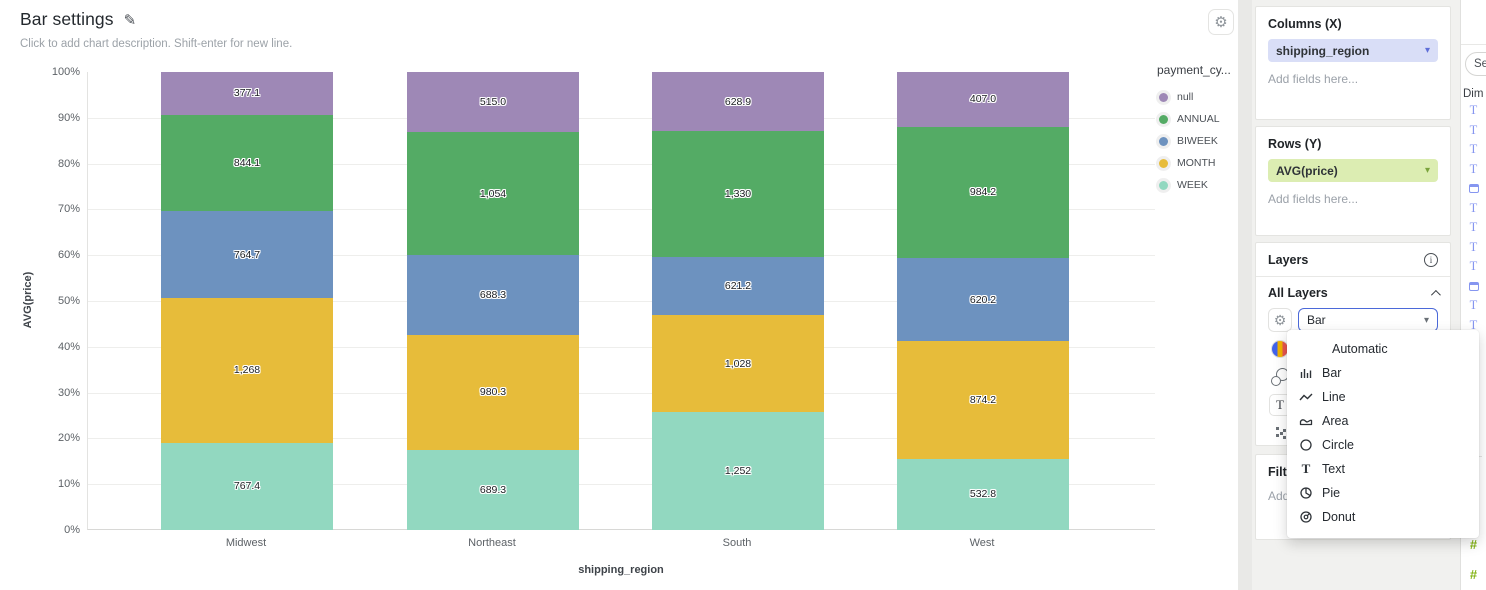 This screenshot has height=590, width=1486. I want to click on legend-item-null: null, so click(1197, 97).